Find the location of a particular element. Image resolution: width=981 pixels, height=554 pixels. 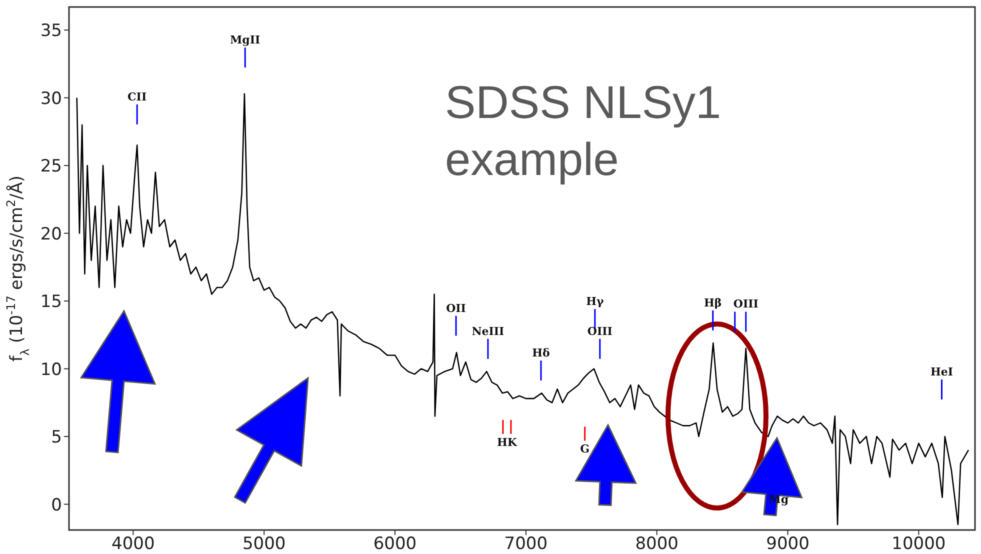

annotation: Hβ is located at coordinates (713, 303).